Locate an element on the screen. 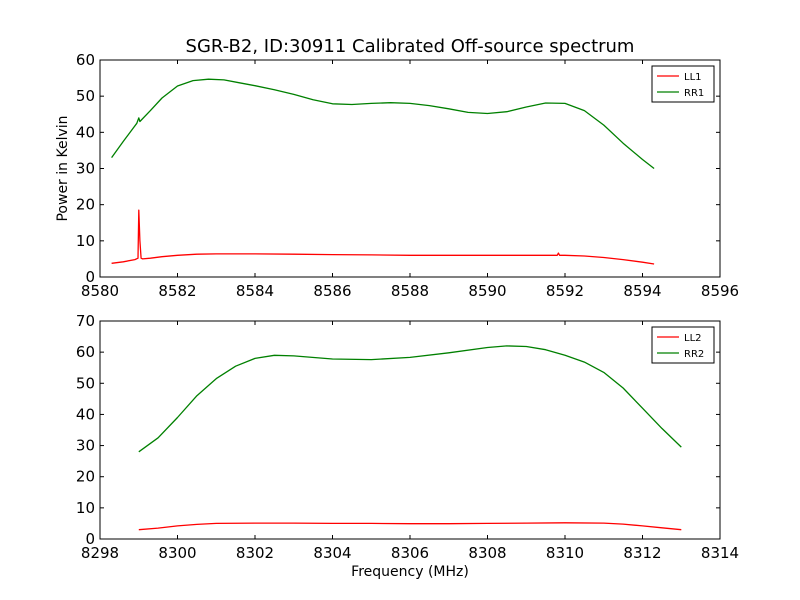 The image size is (800, 600). x-tick-label: 8310 is located at coordinates (565, 553).